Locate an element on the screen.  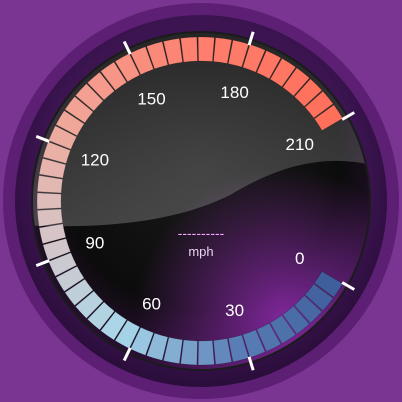
scale-label: 120 is located at coordinates (95, 159).